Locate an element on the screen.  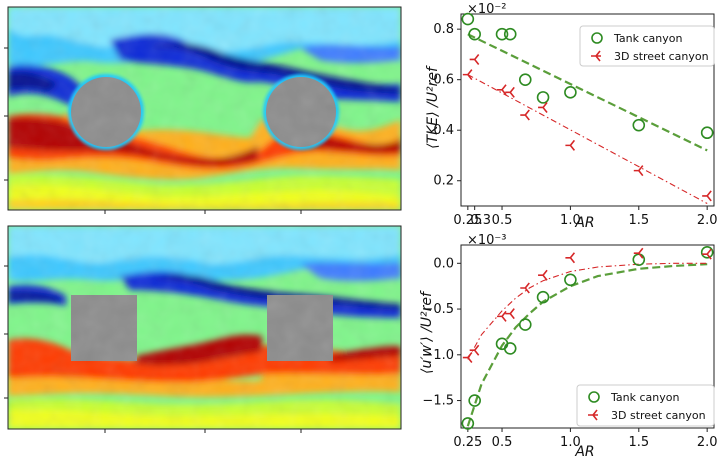
tke-x-tick-label: 0.3 is located at coordinates (480, 220).